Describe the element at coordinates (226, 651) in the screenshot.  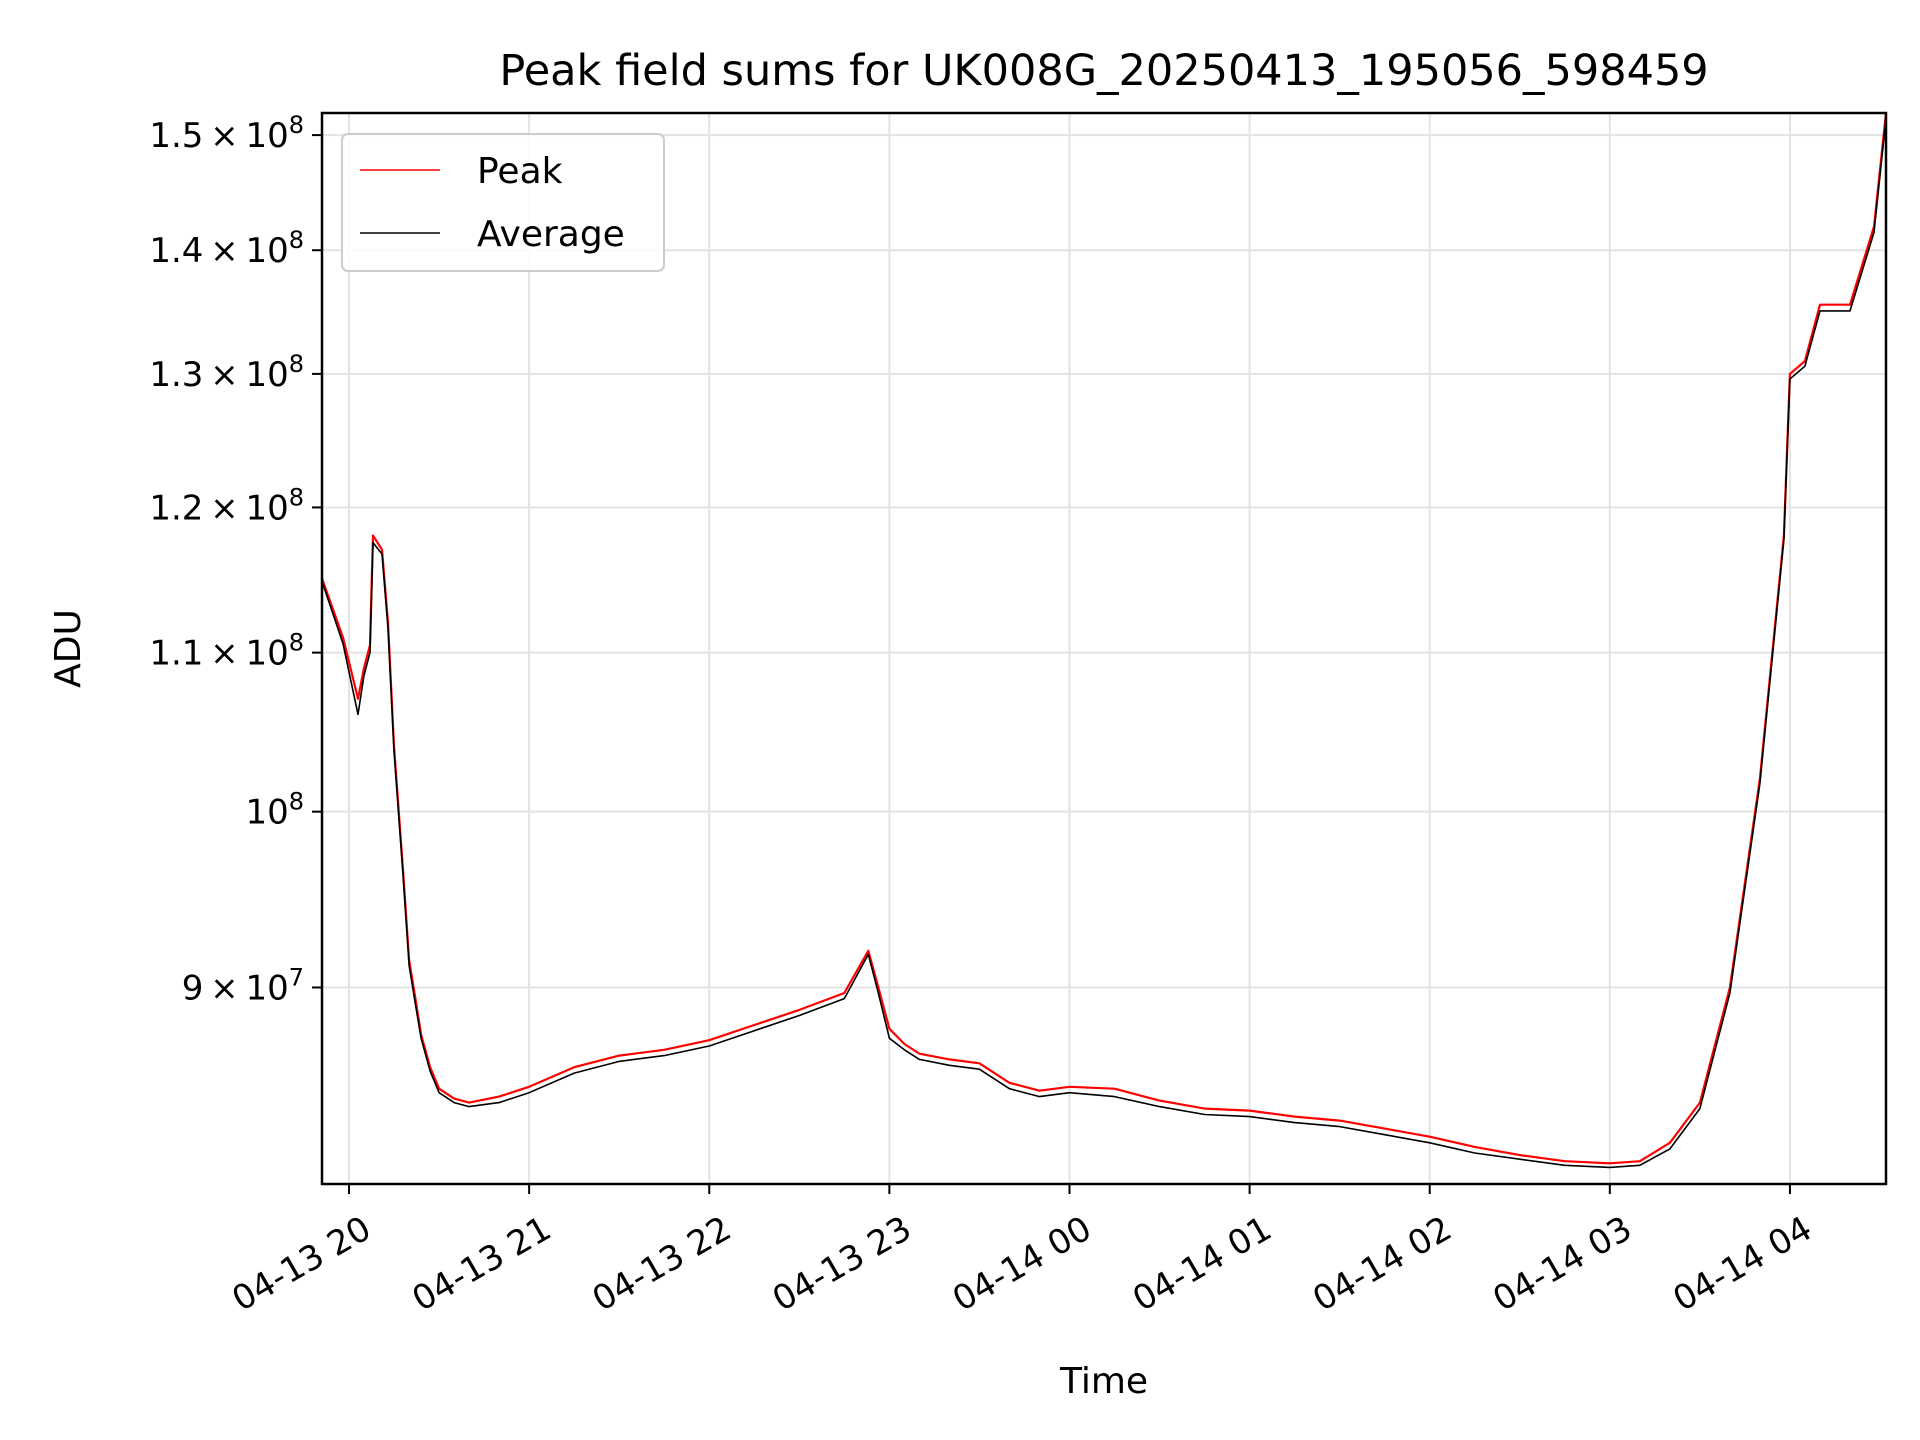
I see `y-tick-label: 1.1 × 108` at that location.